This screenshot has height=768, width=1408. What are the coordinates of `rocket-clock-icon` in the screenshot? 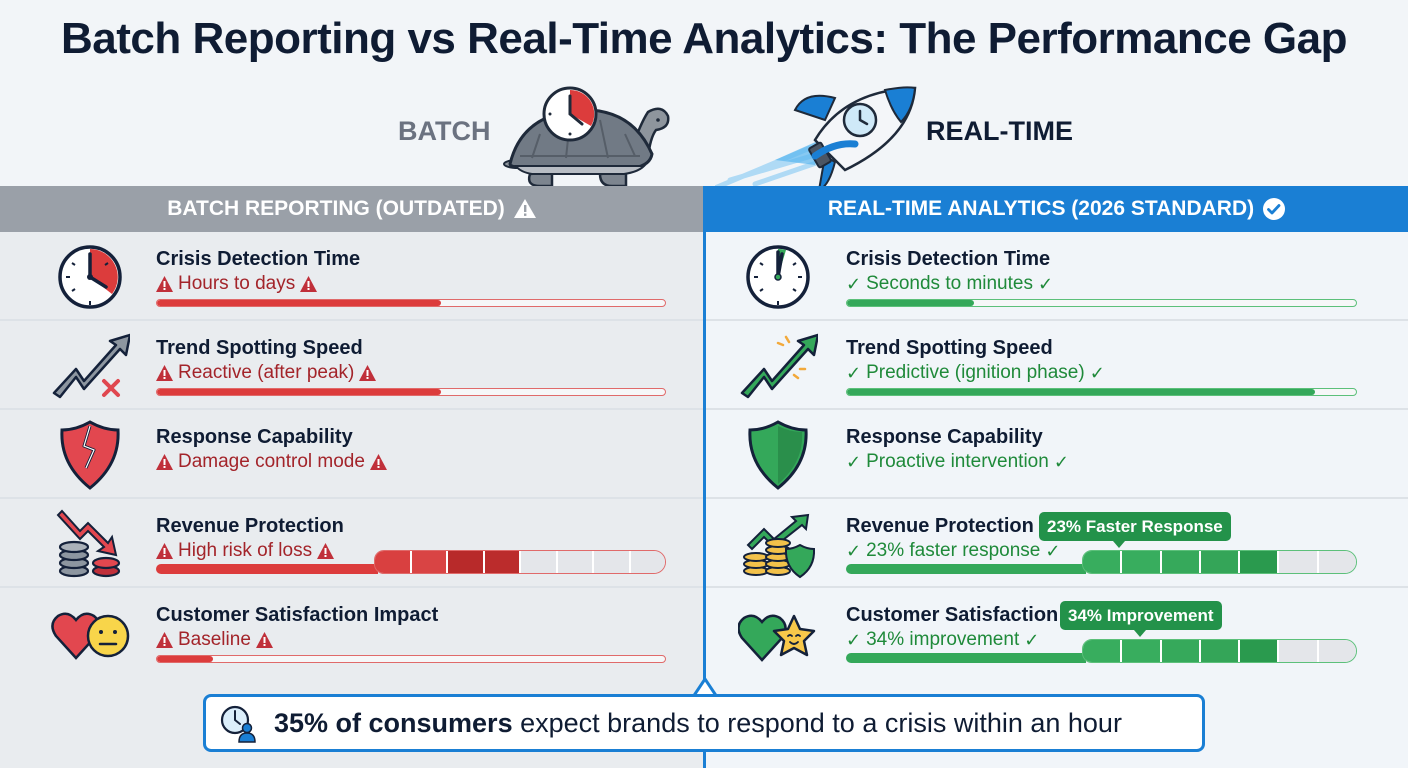 It's located at (816, 138).